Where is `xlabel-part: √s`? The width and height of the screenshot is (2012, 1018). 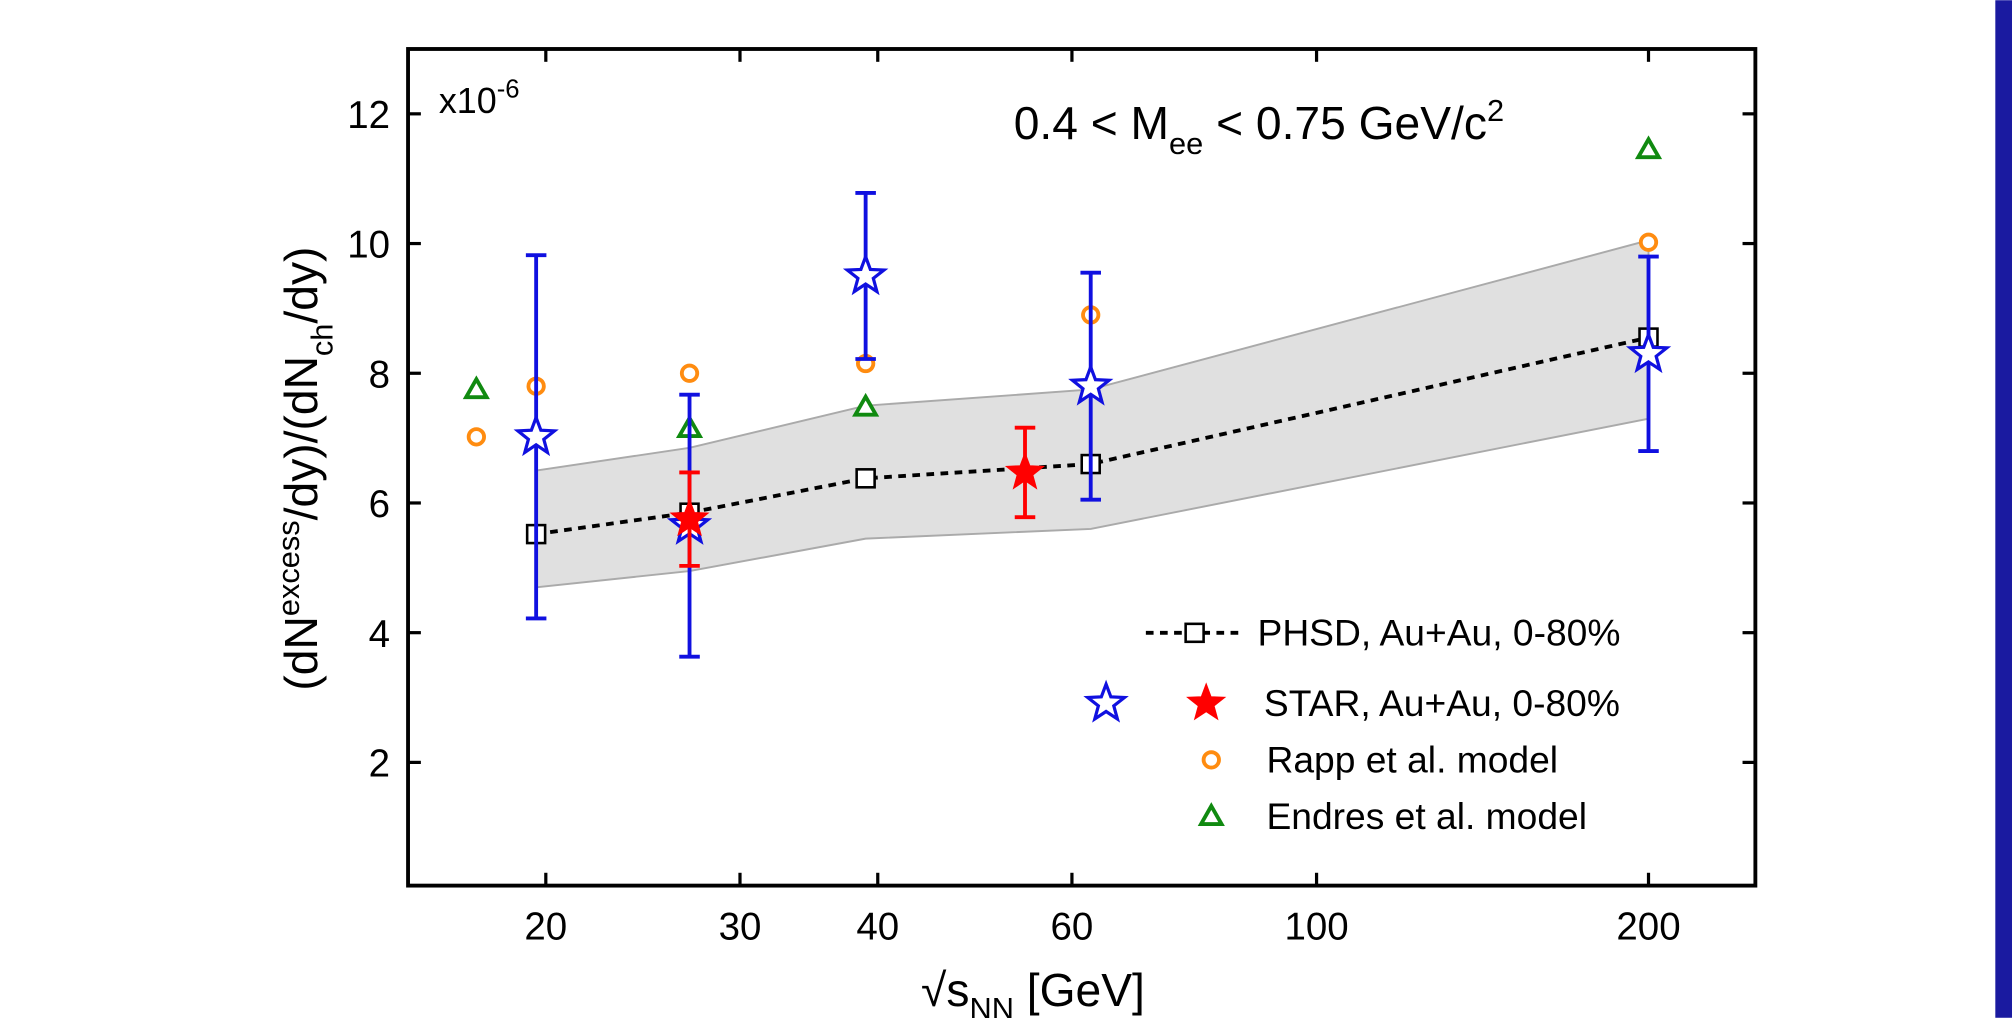 xlabel-part: √s is located at coordinates (945, 990).